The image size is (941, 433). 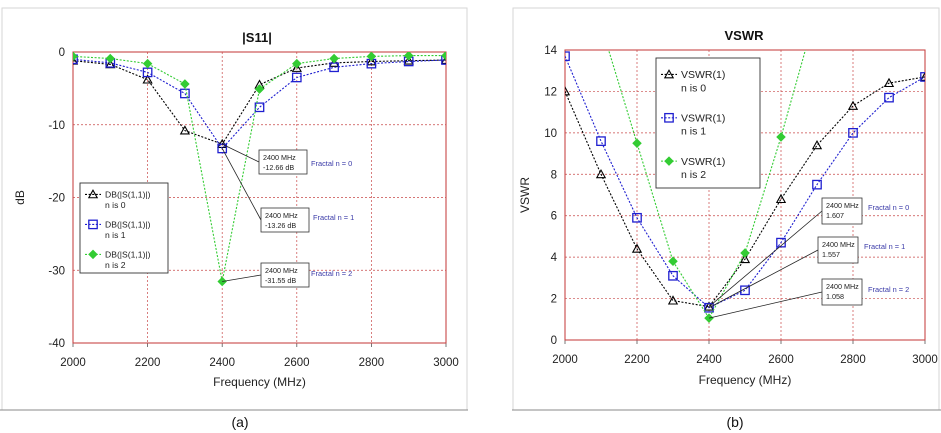 I want to click on annotation-value: -12.66 dB, so click(x=278, y=167).